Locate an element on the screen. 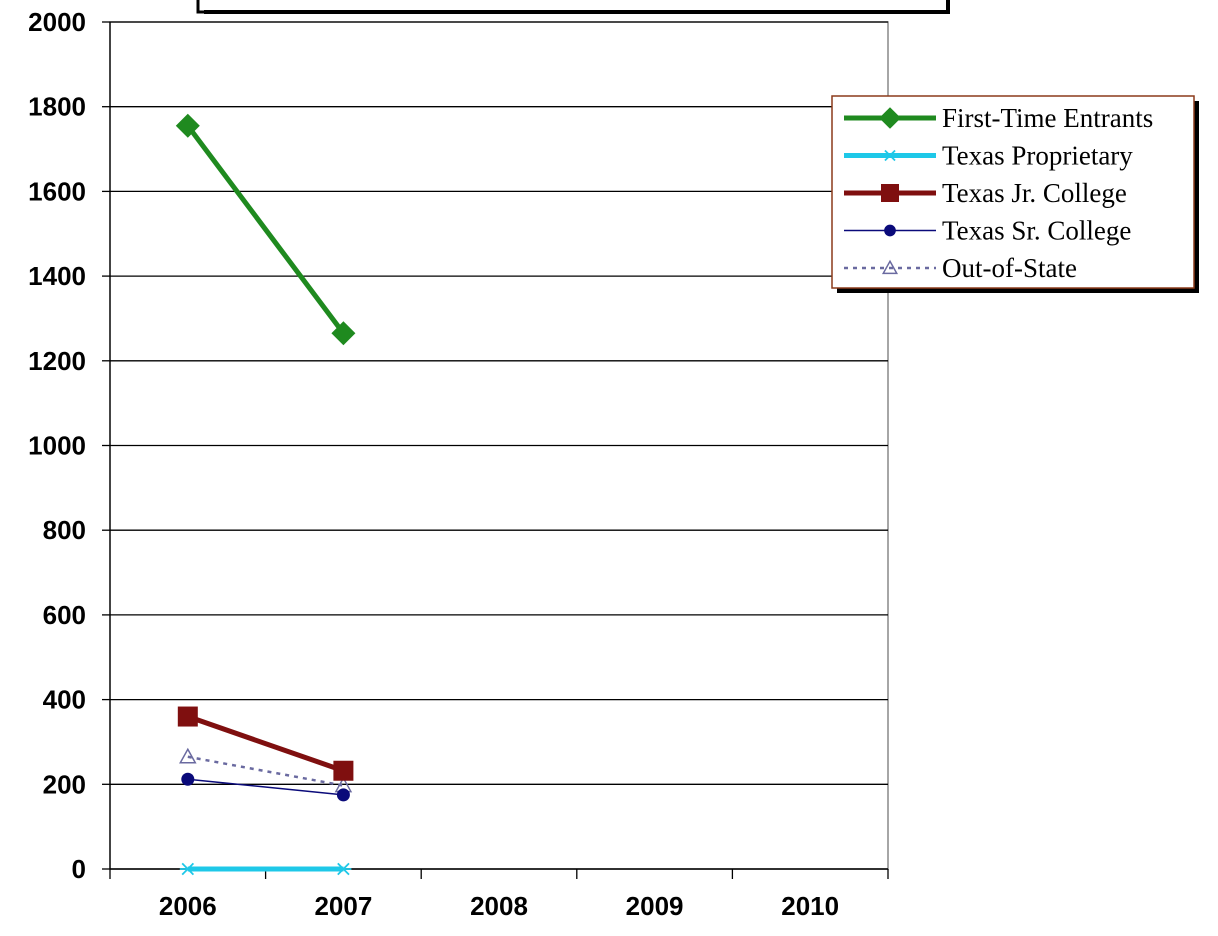  y-tick-label: 400 is located at coordinates (64, 700).